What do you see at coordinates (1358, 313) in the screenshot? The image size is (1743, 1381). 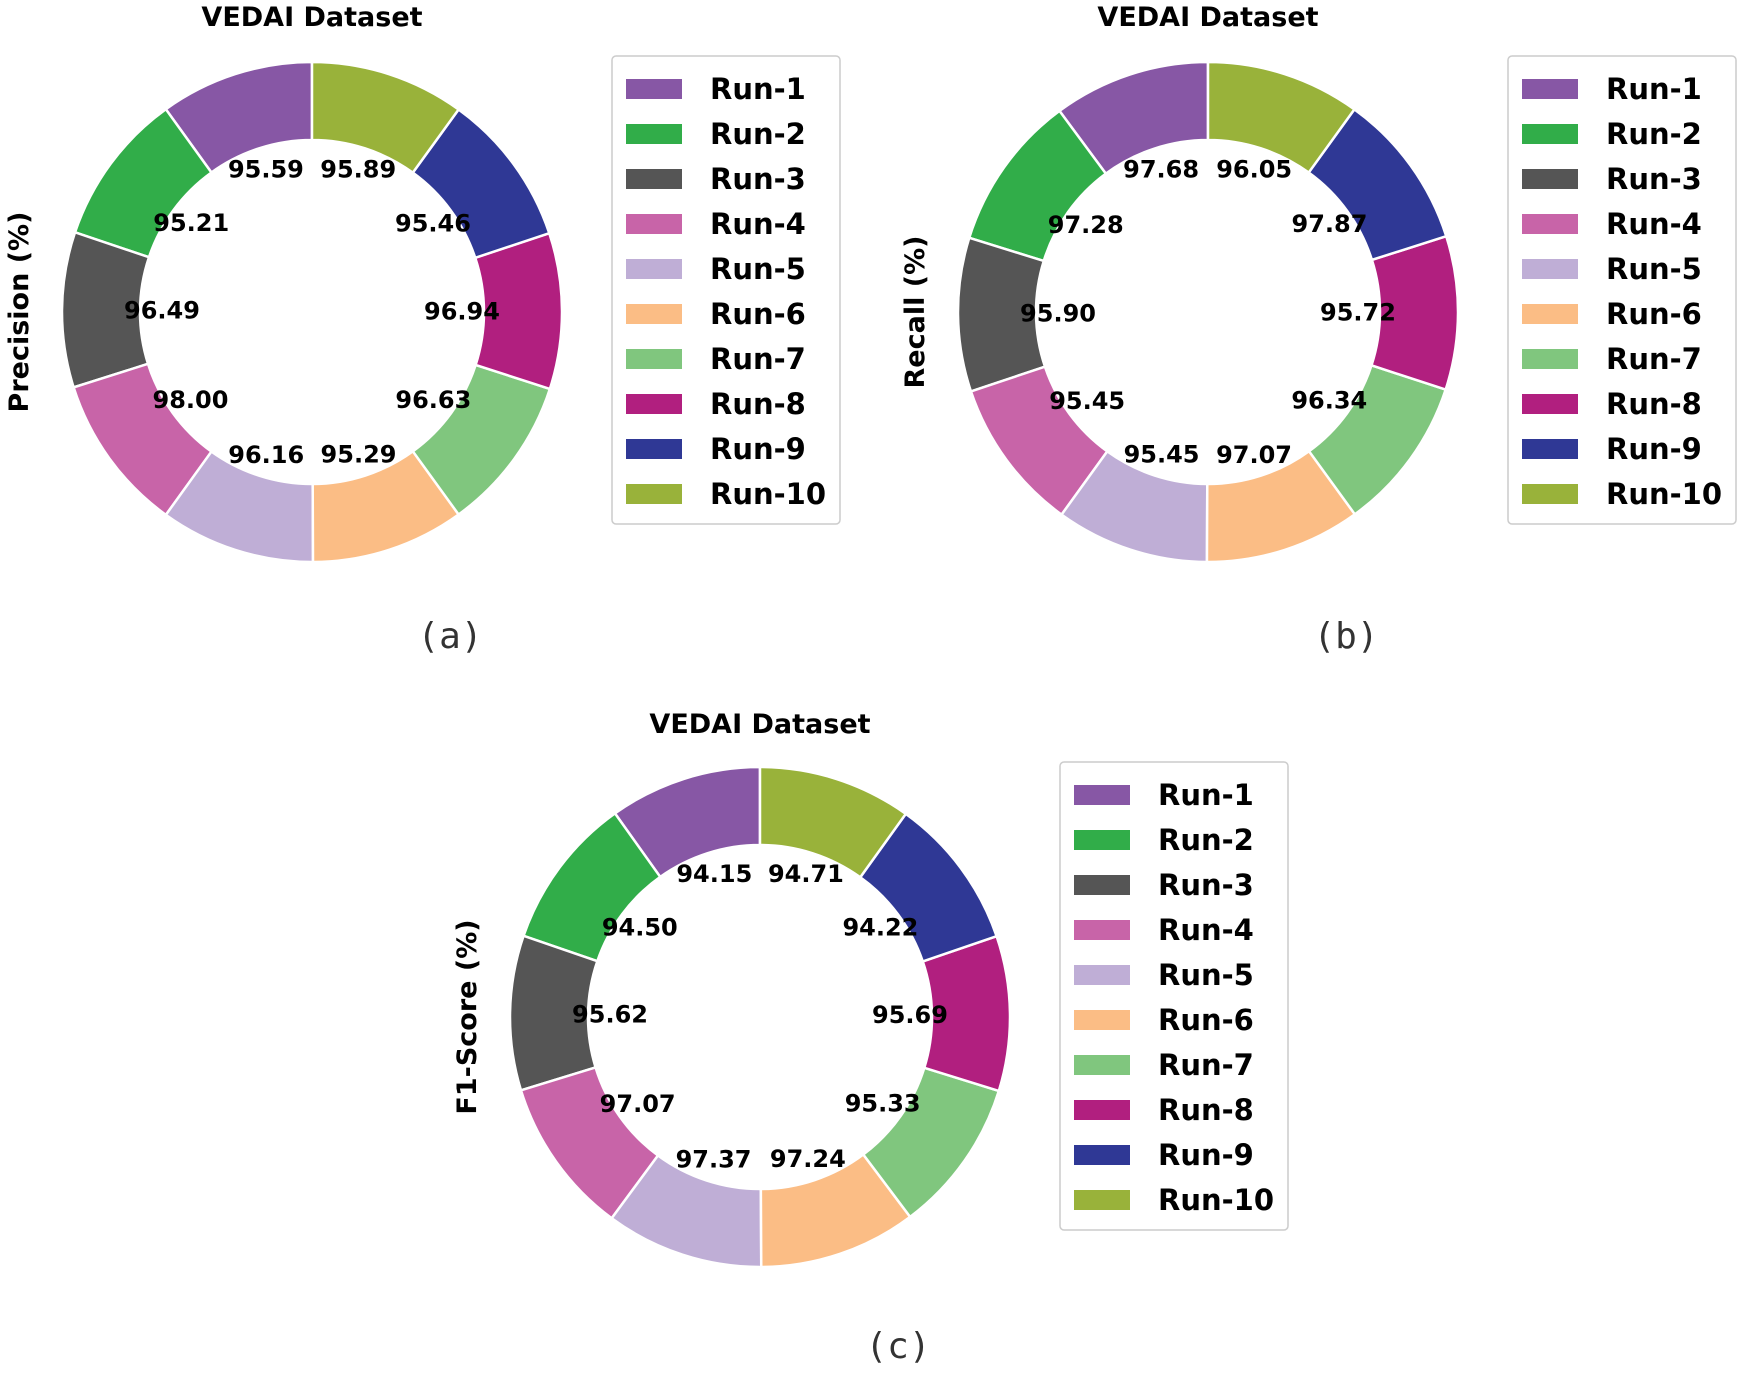 I see `slice-value-label: 95.72` at bounding box center [1358, 313].